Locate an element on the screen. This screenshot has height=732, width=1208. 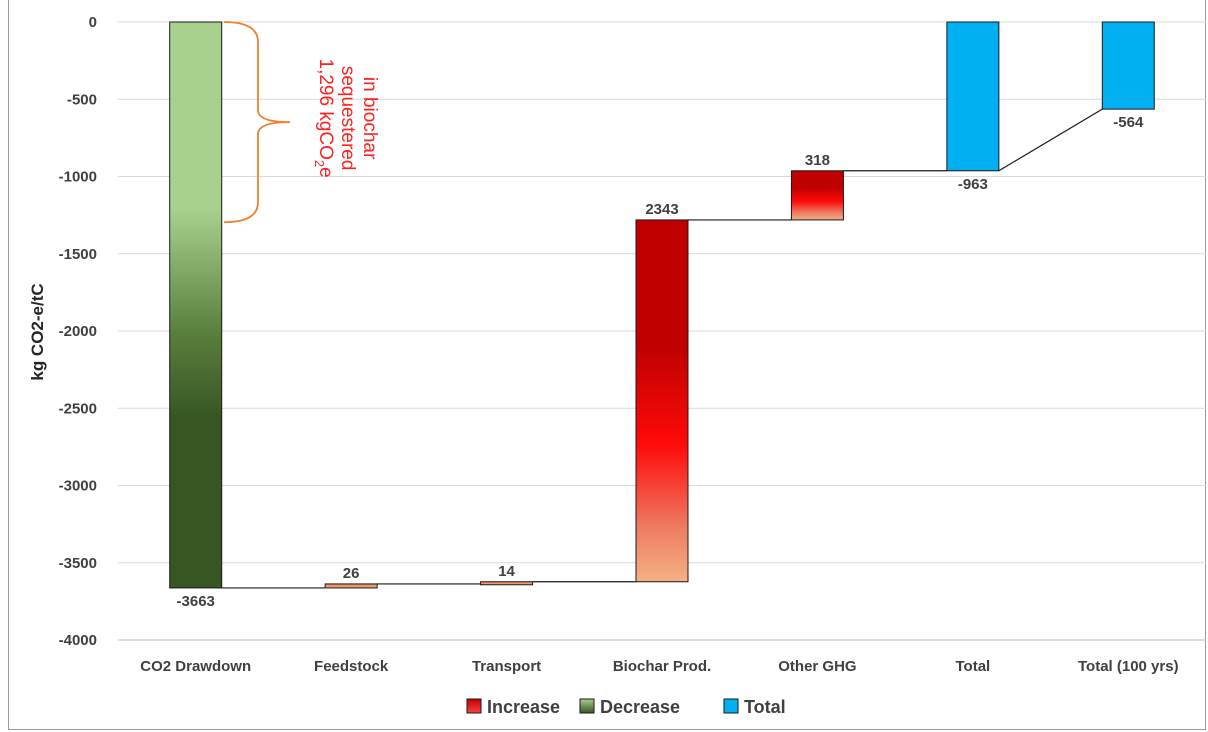
annotation-line-1-part-b: e is located at coordinates (325, 172).